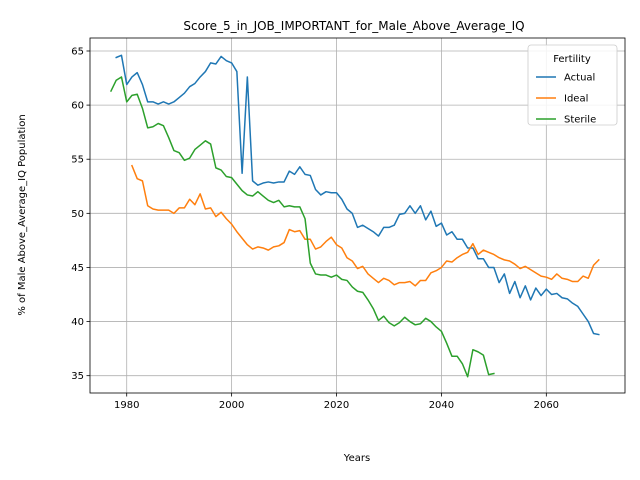  I want to click on x-axis-ticks: 1980 2000 2020 2040 2060, so click(336, 402).